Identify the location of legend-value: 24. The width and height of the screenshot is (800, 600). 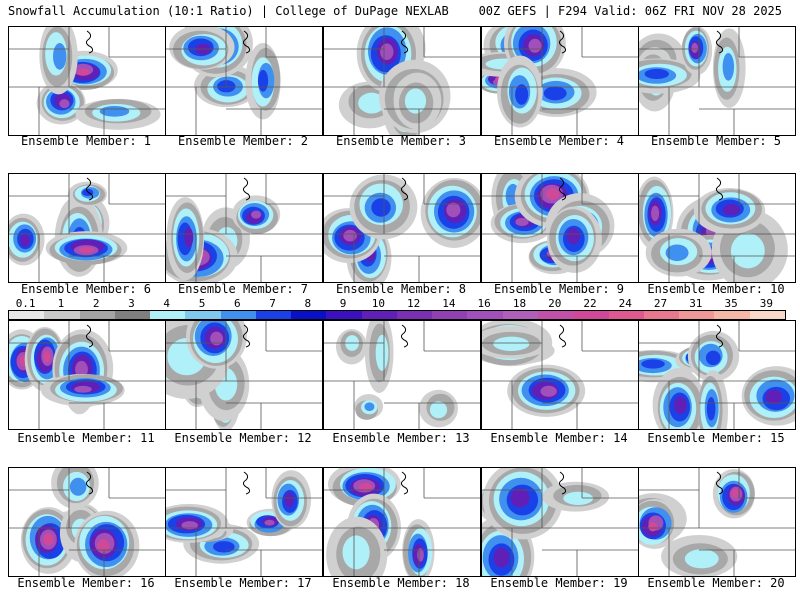
(625, 303).